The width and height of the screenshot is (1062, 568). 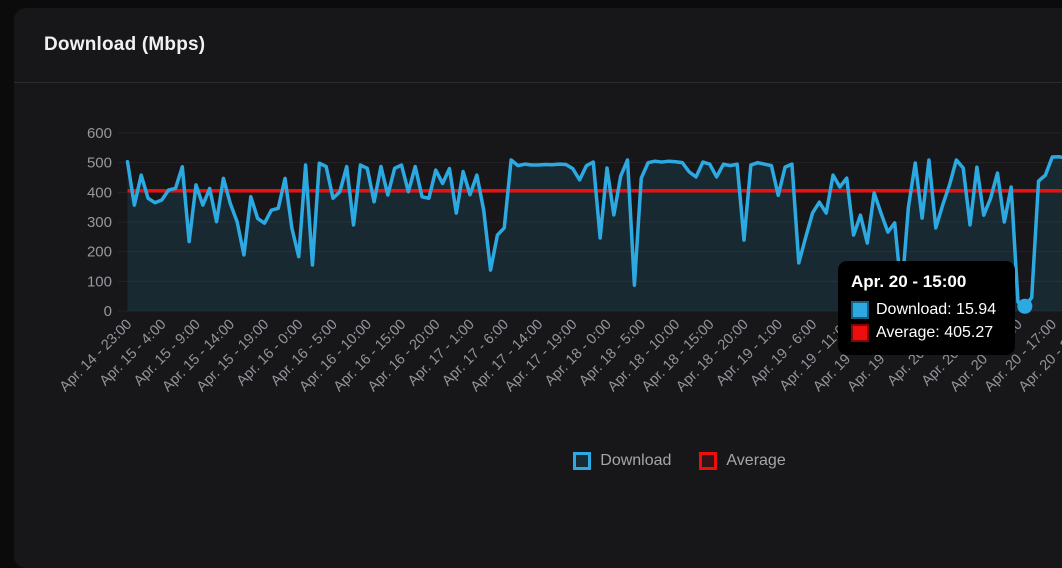 I want to click on y-tick-label: 0, so click(x=108, y=311).